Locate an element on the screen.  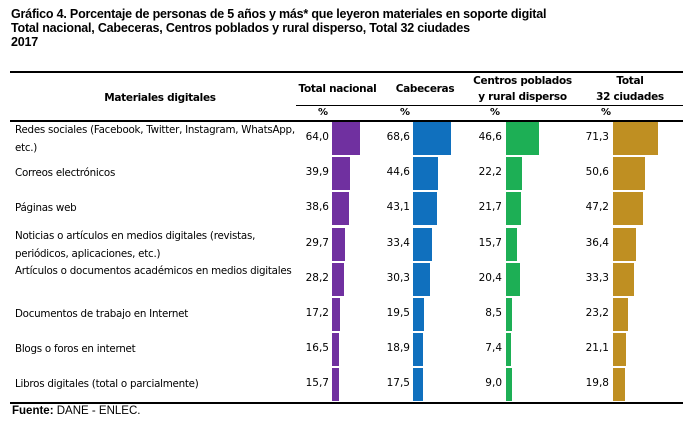
row-label: Correos electrónicos is located at coordinates (65, 173).